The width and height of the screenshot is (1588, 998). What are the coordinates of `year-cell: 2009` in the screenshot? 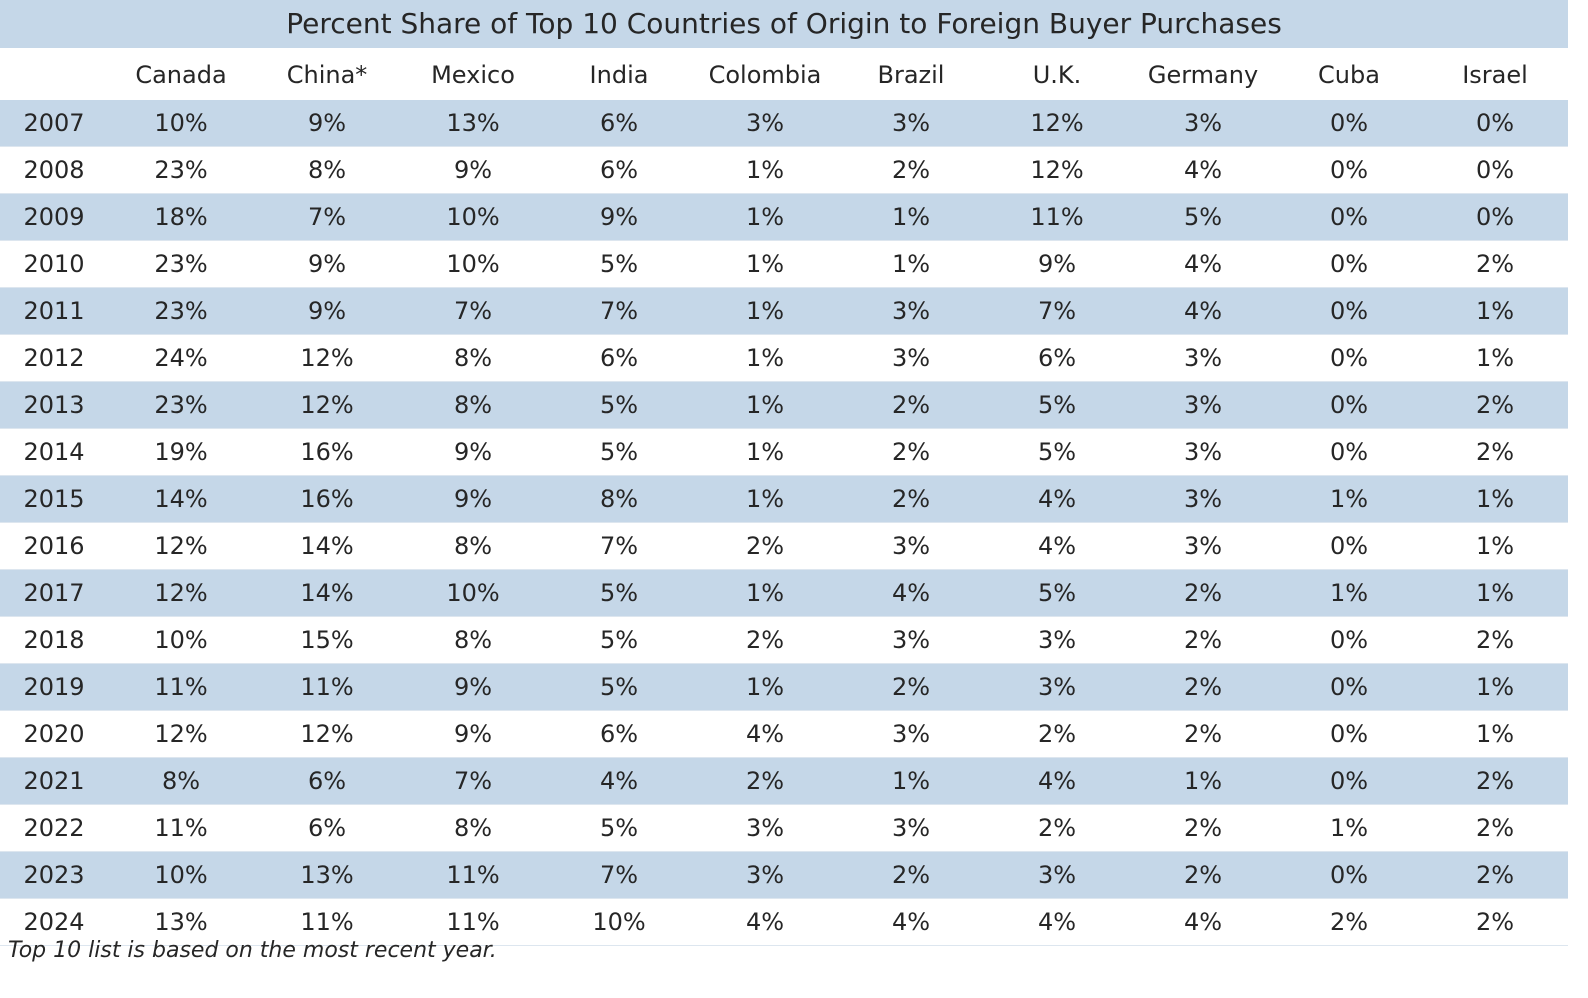 It's located at (54, 217).